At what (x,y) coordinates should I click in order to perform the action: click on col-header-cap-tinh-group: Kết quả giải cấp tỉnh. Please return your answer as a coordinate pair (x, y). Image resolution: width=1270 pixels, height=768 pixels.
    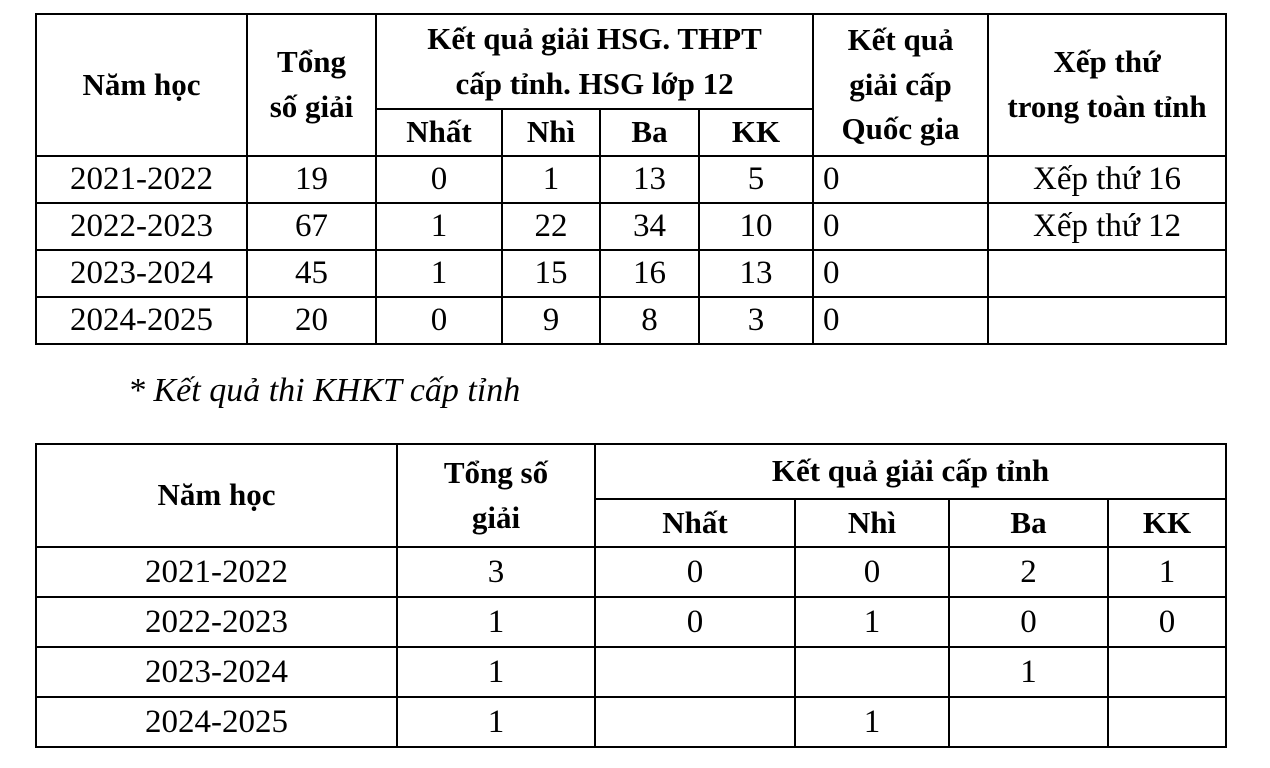
    Looking at the image, I should click on (910, 471).